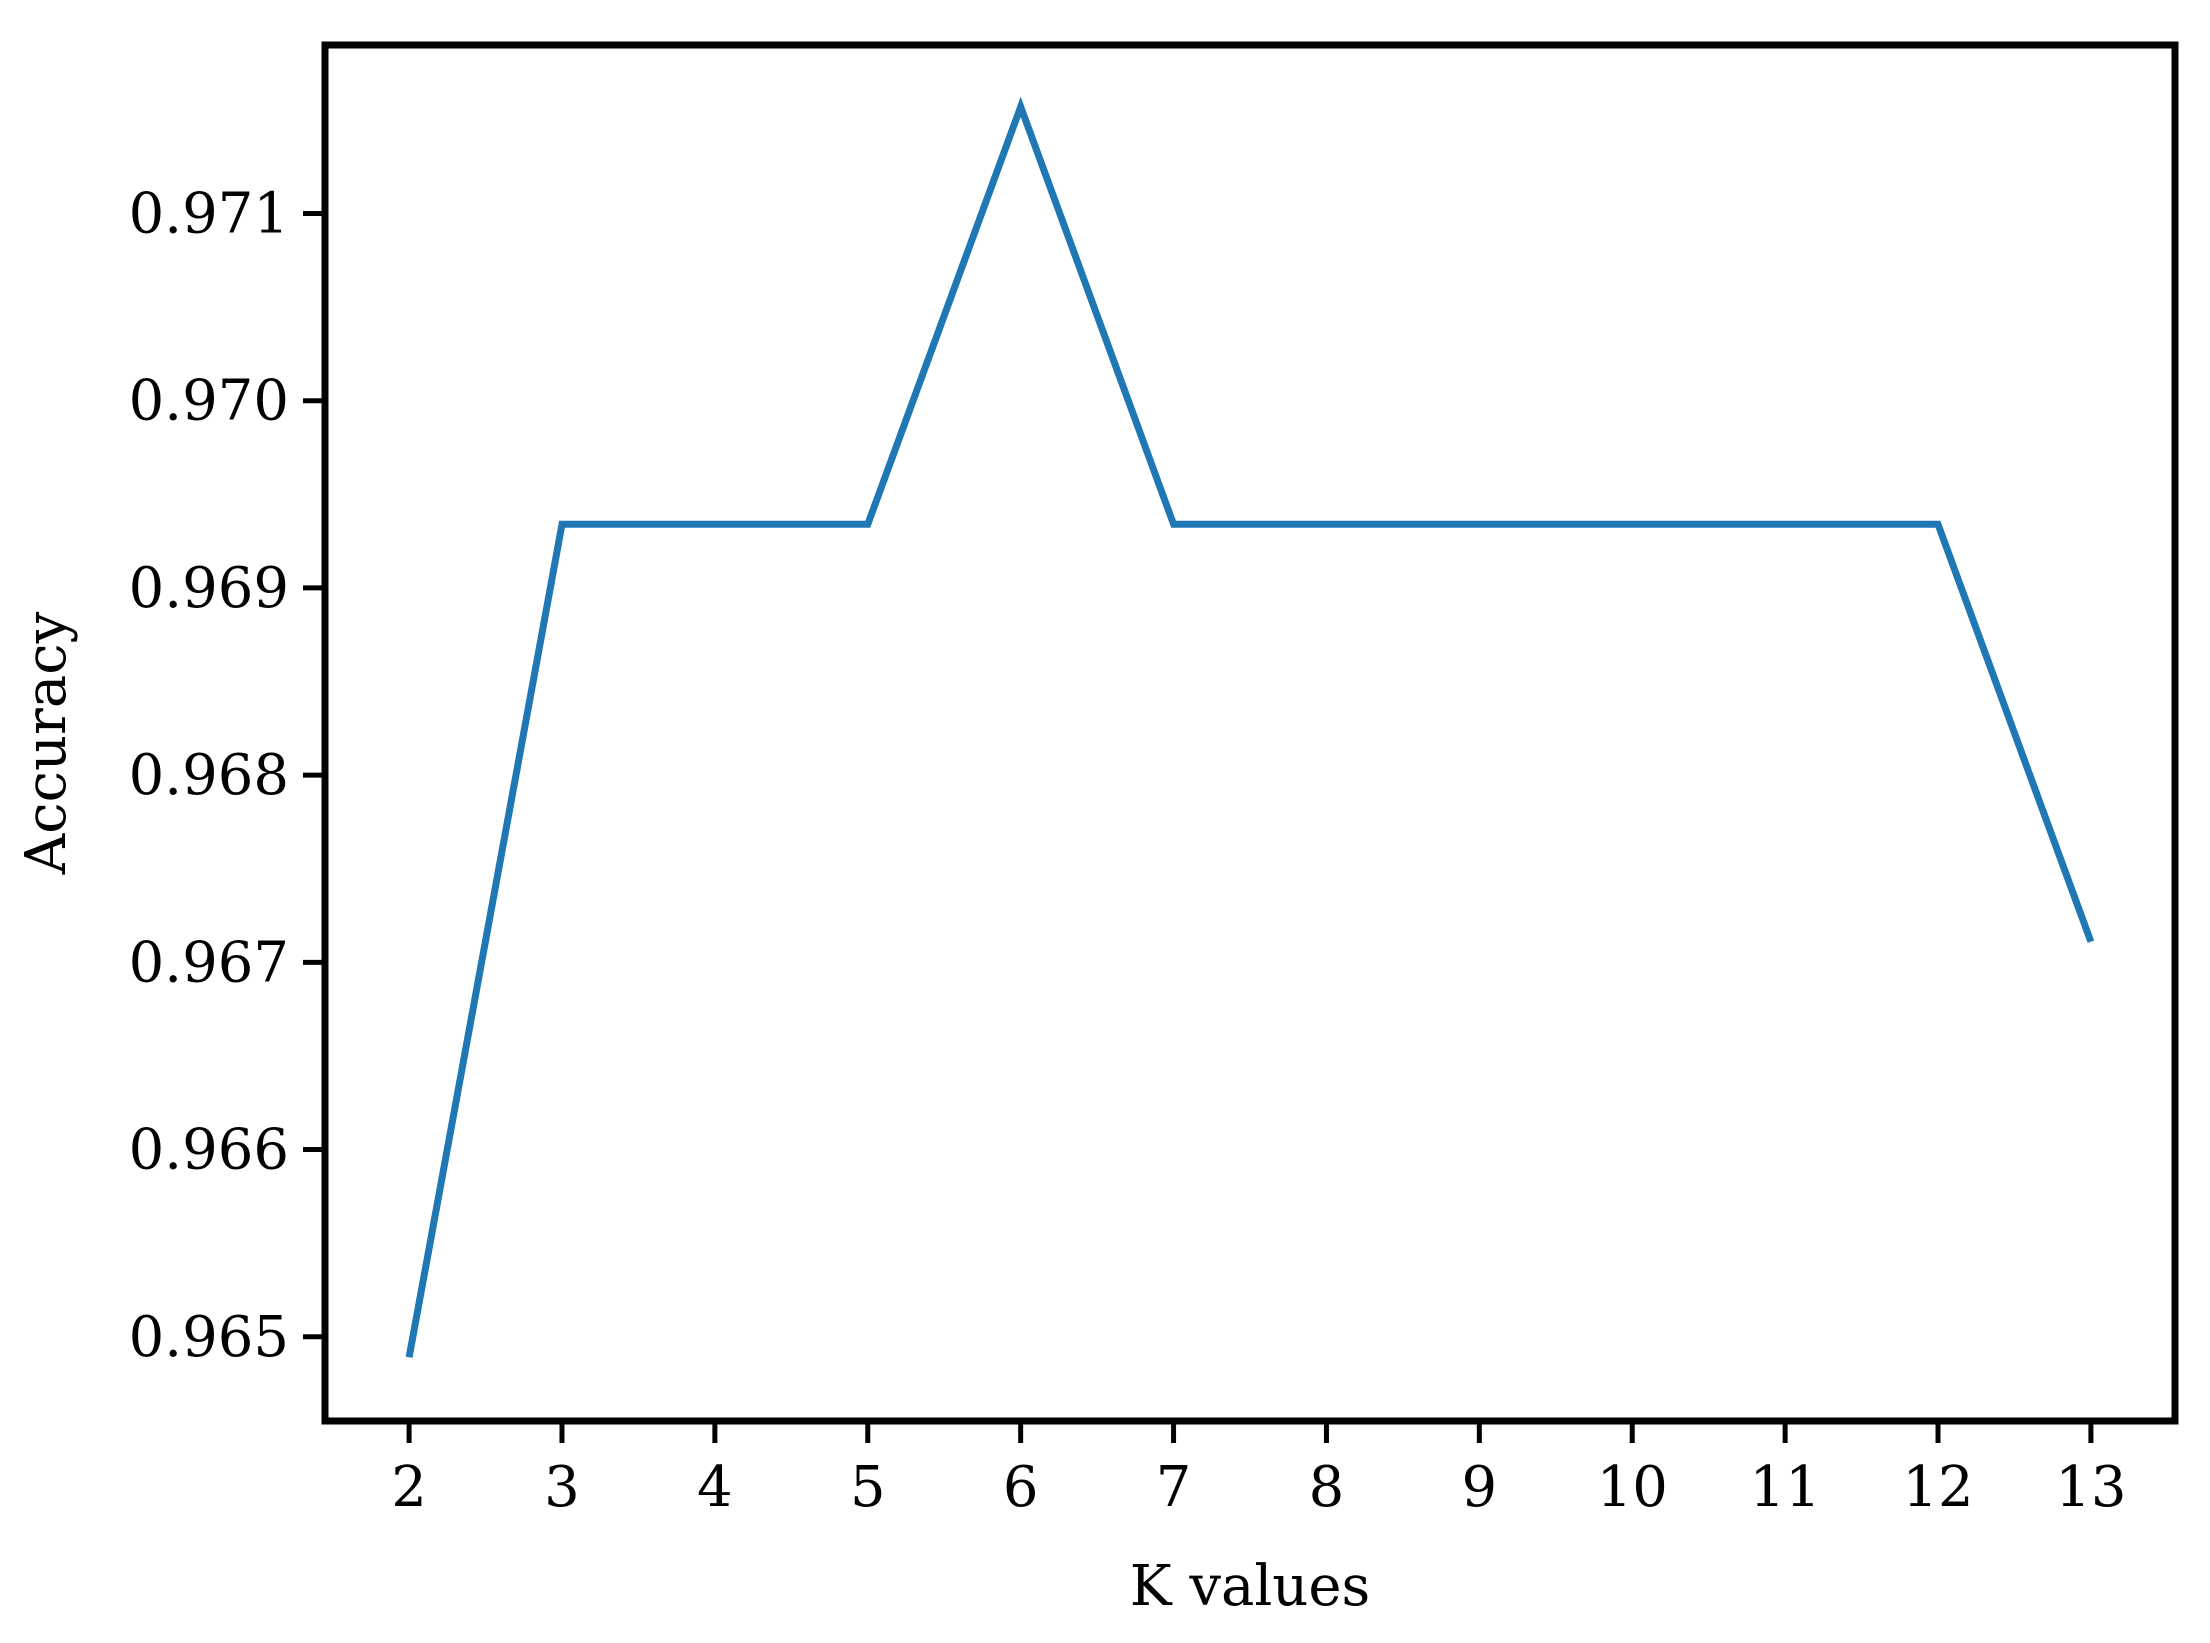 This screenshot has height=1643, width=2210. Describe the element at coordinates (1632, 1487) in the screenshot. I see `x-tick-label: 10` at that location.